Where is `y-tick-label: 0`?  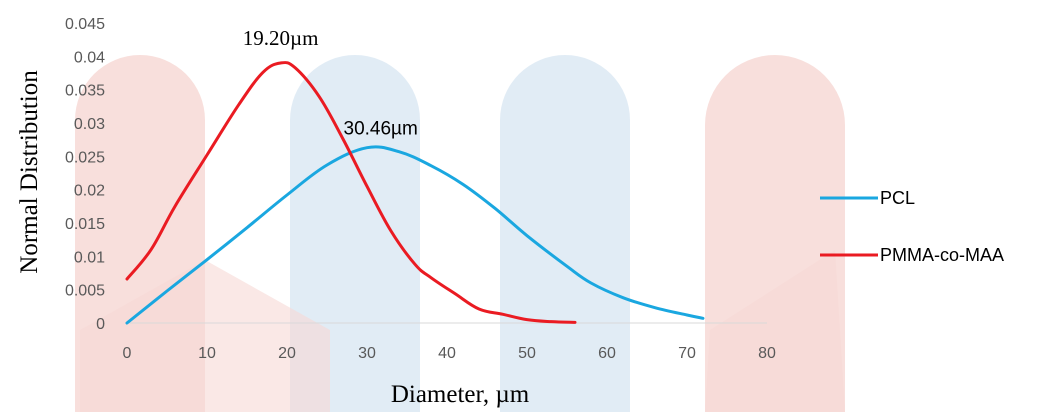 y-tick-label: 0 is located at coordinates (100, 324).